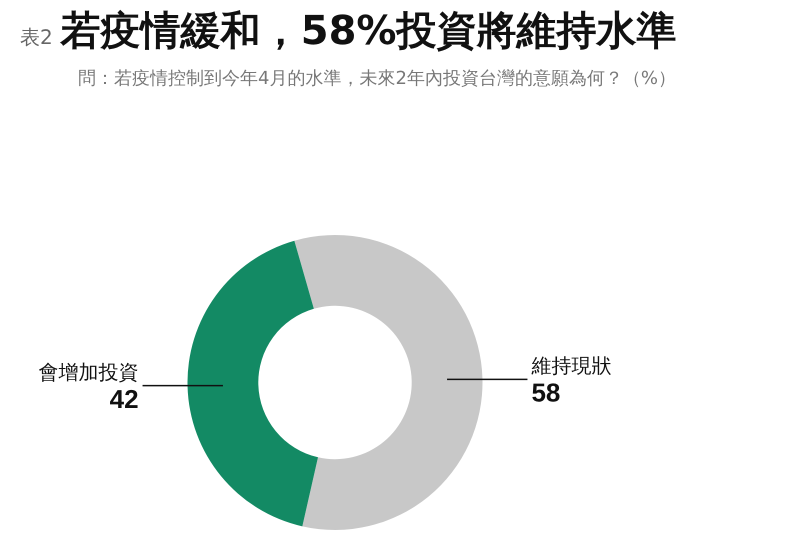 The image size is (792, 560). I want to click on data-label: 58, so click(545, 393).